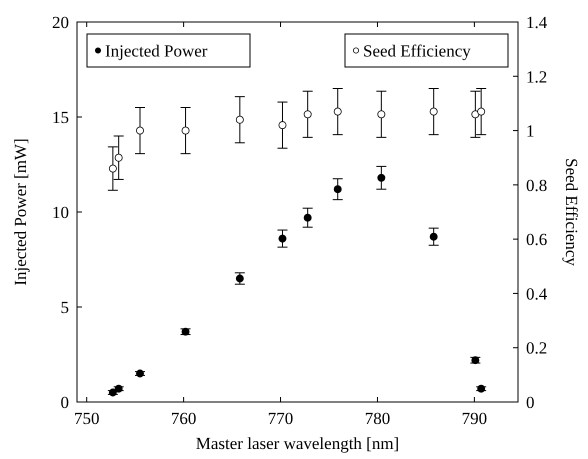 Image resolution: width=588 pixels, height=459 pixels. Describe the element at coordinates (60, 212) in the screenshot. I see `y-tick-label: 10` at that location.